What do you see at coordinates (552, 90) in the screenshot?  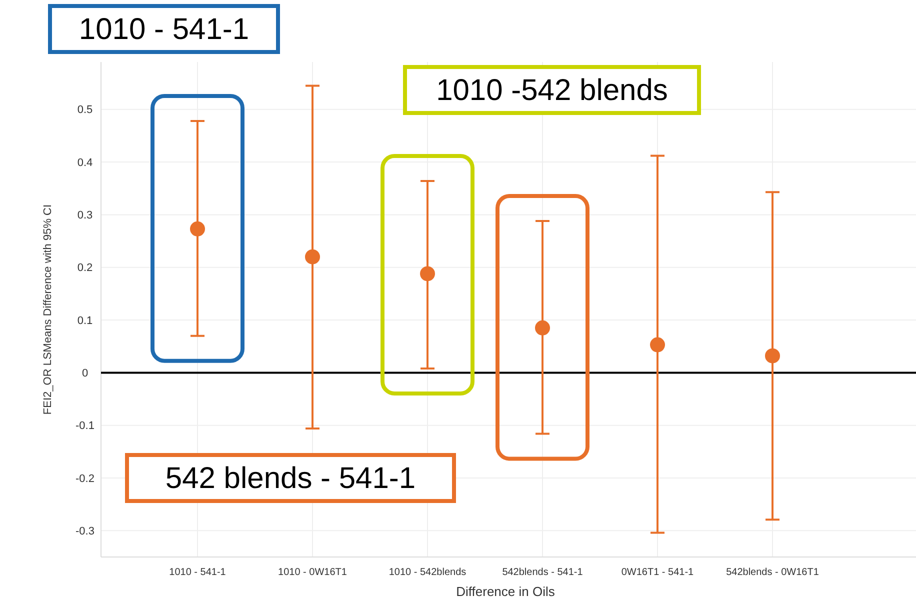 I see `annotation: 1010 -542 blends` at bounding box center [552, 90].